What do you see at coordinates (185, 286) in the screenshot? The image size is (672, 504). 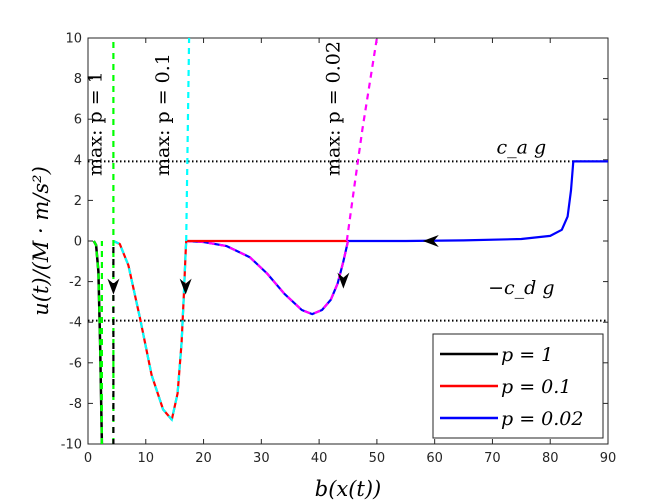 I see `arrow-p-0.1` at bounding box center [185, 286].